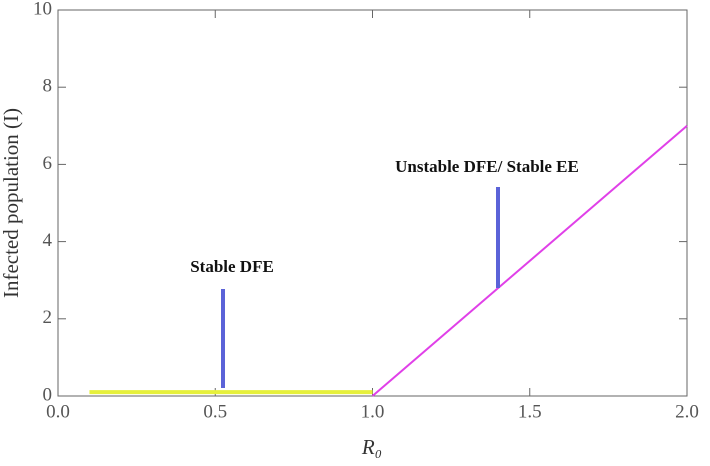  Describe the element at coordinates (530, 411) in the screenshot. I see `x-tick-label: 1.5` at that location.